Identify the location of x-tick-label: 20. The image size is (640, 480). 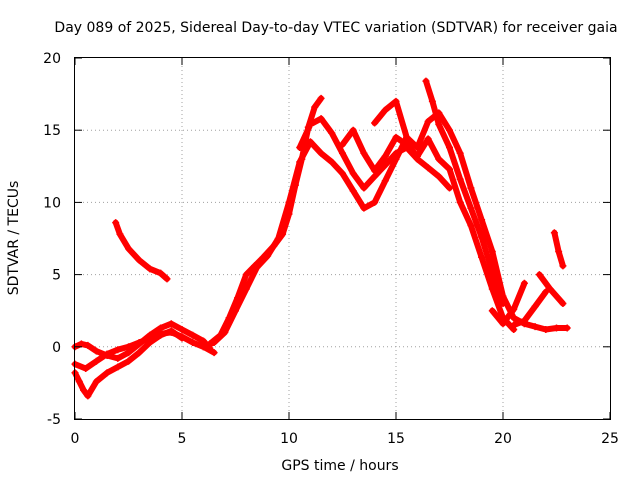
(503, 439).